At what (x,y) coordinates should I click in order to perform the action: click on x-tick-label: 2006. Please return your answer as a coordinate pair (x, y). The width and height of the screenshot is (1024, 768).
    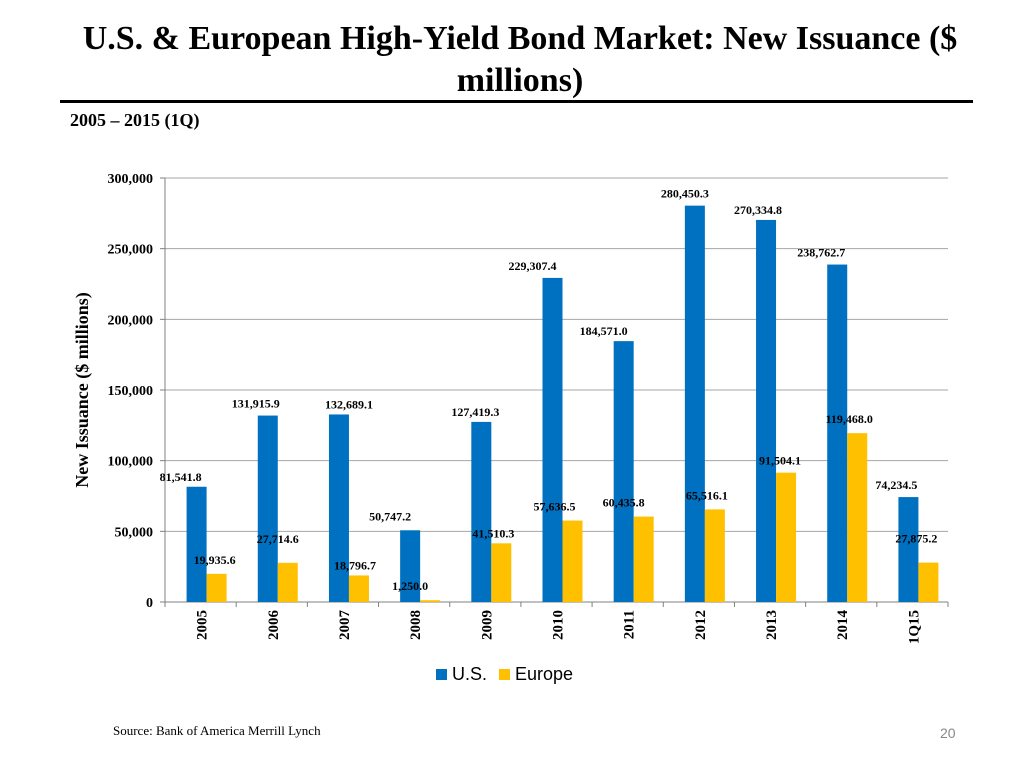
    Looking at the image, I should click on (274, 625).